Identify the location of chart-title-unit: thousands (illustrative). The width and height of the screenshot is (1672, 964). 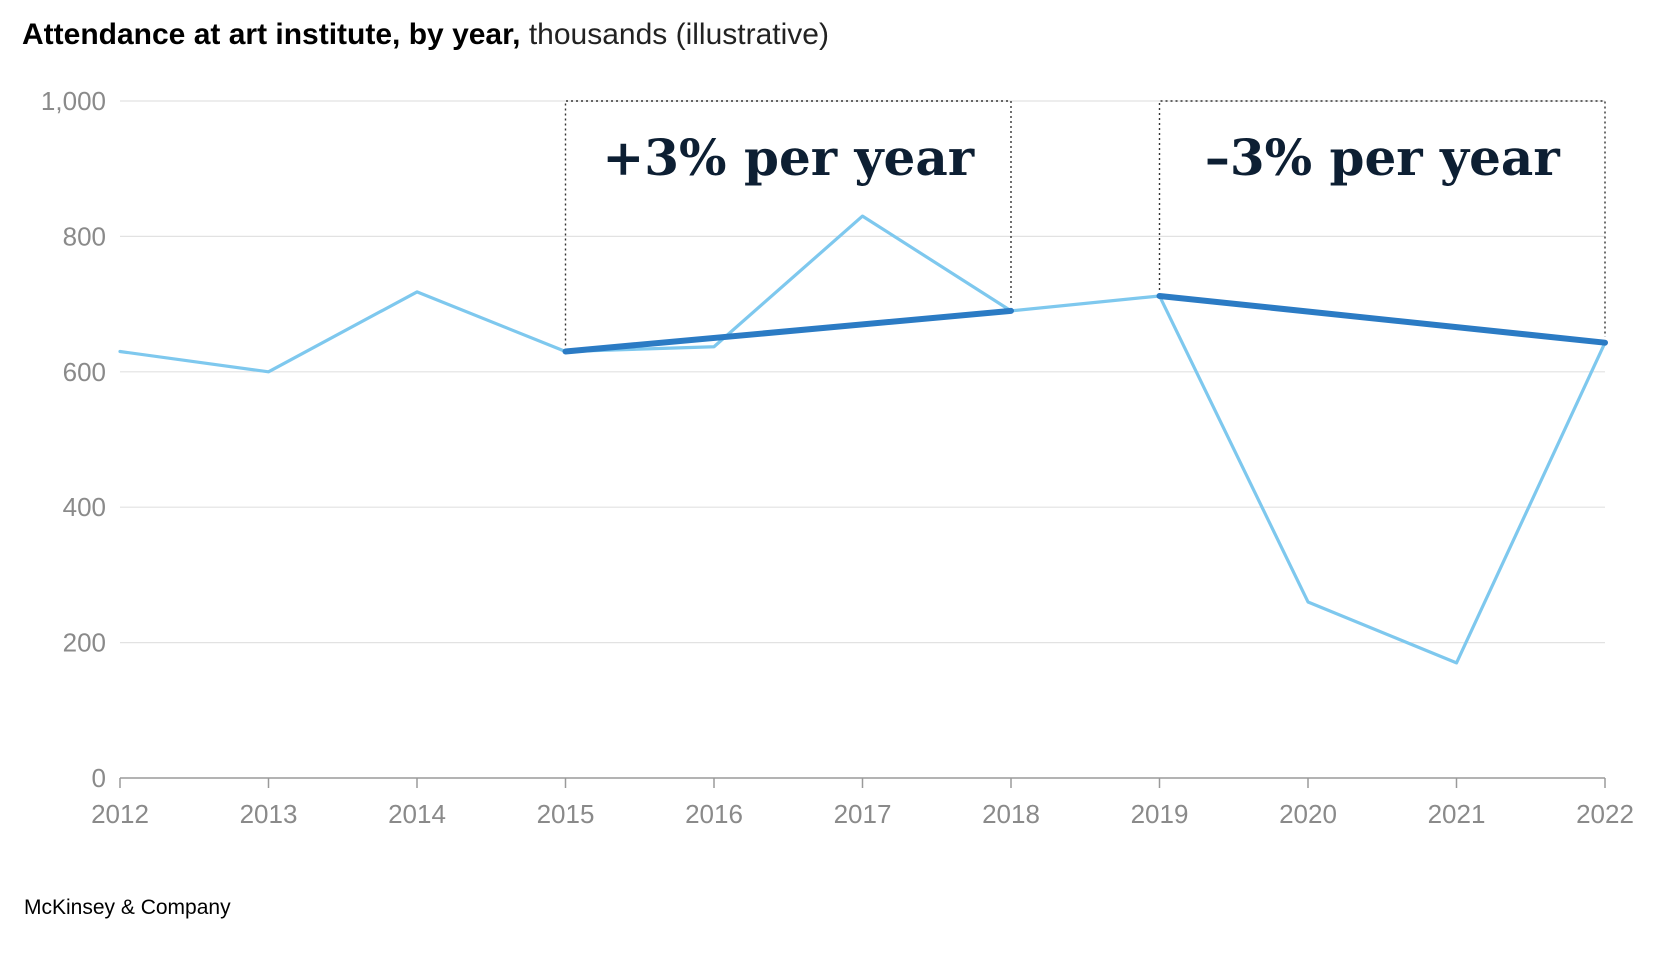
(678, 34).